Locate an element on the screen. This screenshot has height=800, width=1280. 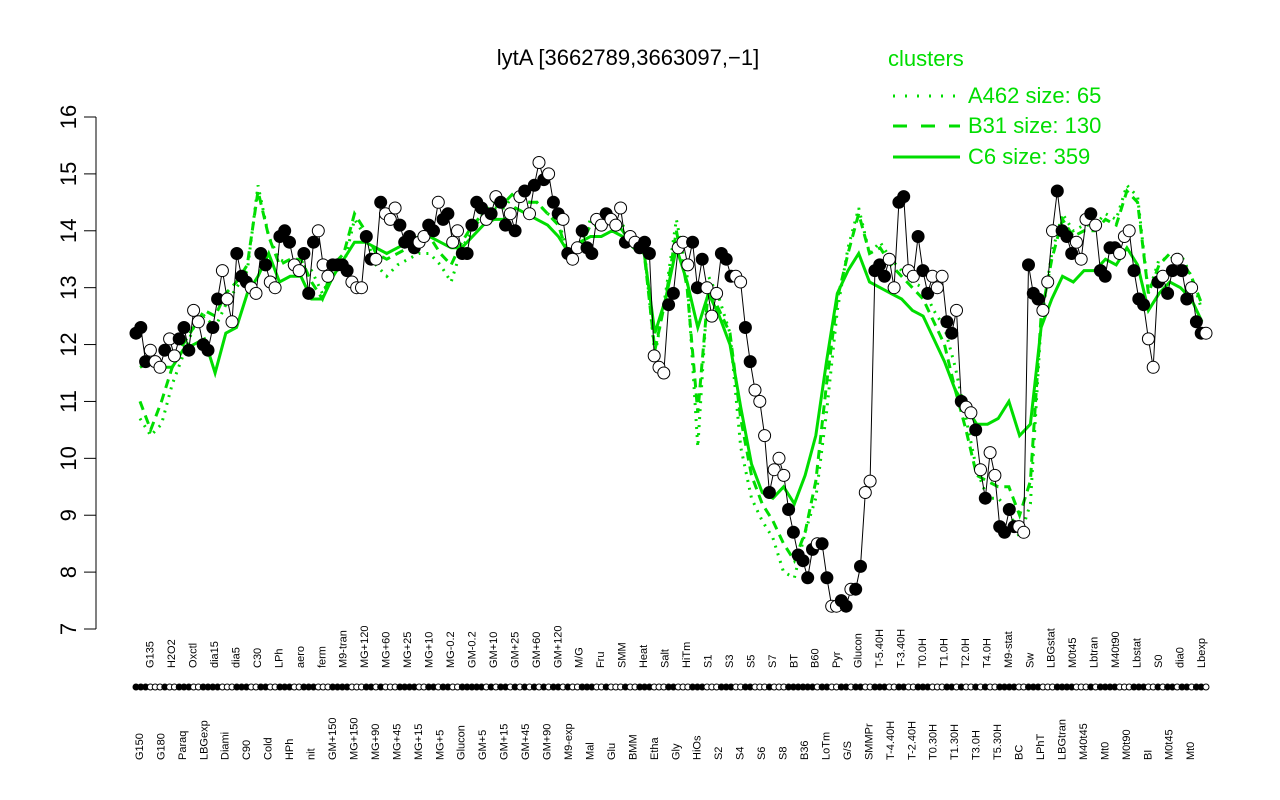
x-tick-label: MG+25 is located at coordinates (408, 650).